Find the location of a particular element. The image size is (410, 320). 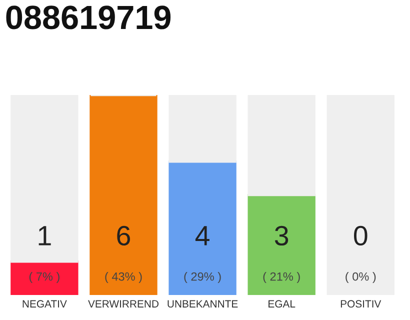

chart-title: 088619719 is located at coordinates (88, 18).